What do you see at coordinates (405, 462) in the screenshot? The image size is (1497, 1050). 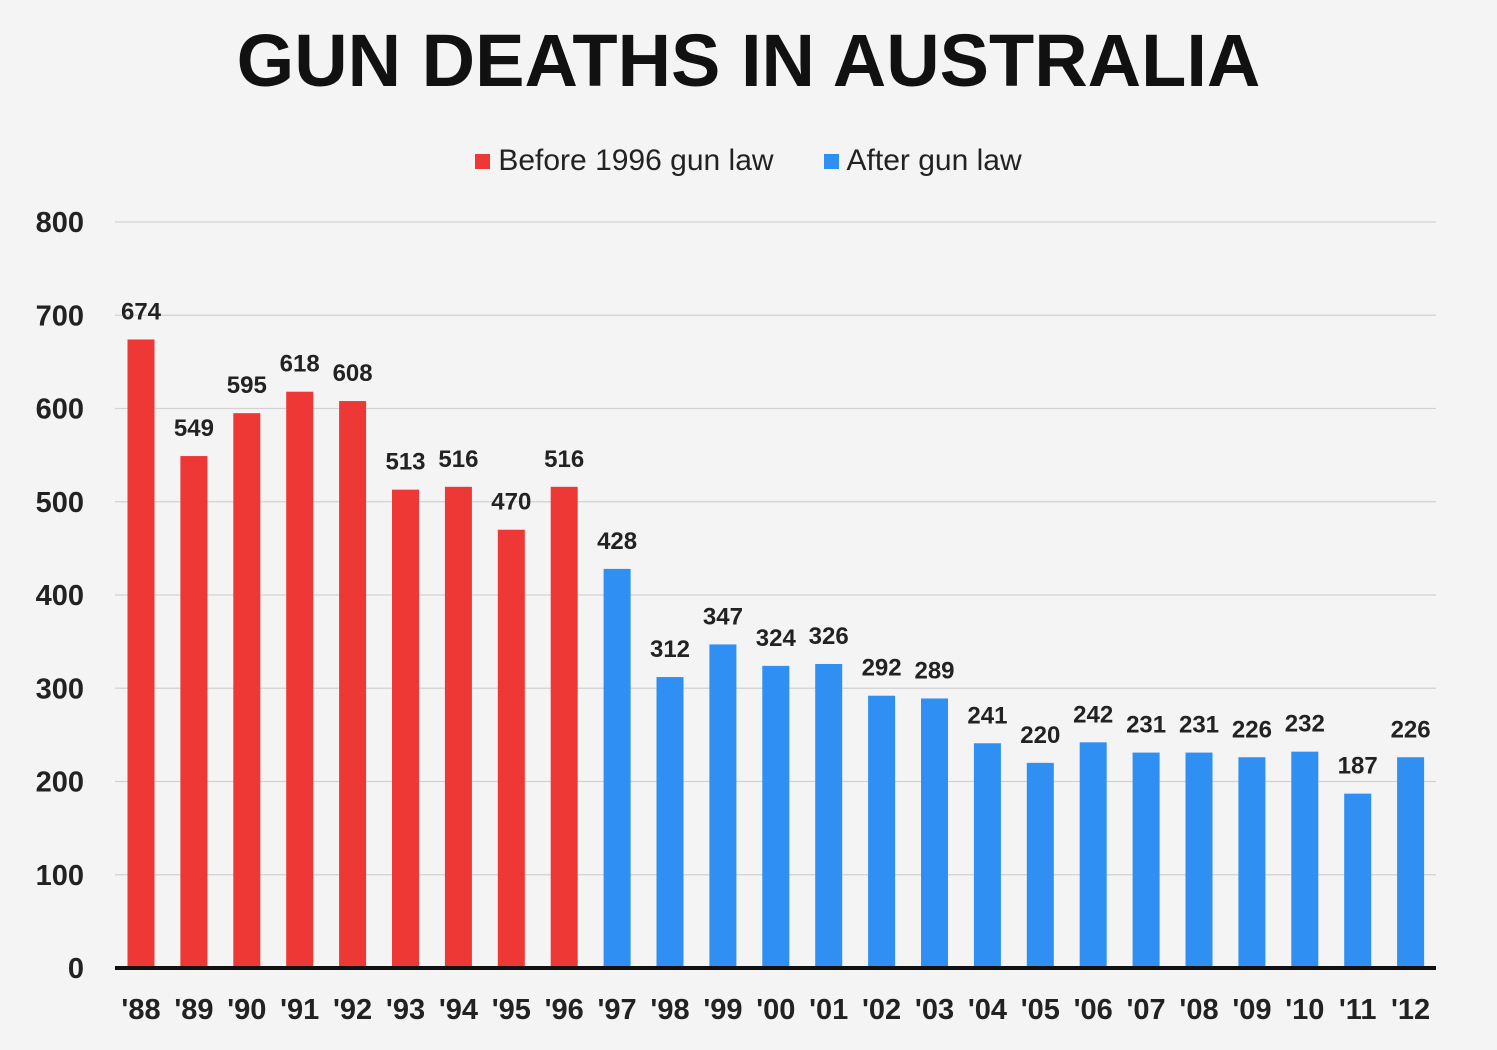 I see `data-label: 513` at bounding box center [405, 462].